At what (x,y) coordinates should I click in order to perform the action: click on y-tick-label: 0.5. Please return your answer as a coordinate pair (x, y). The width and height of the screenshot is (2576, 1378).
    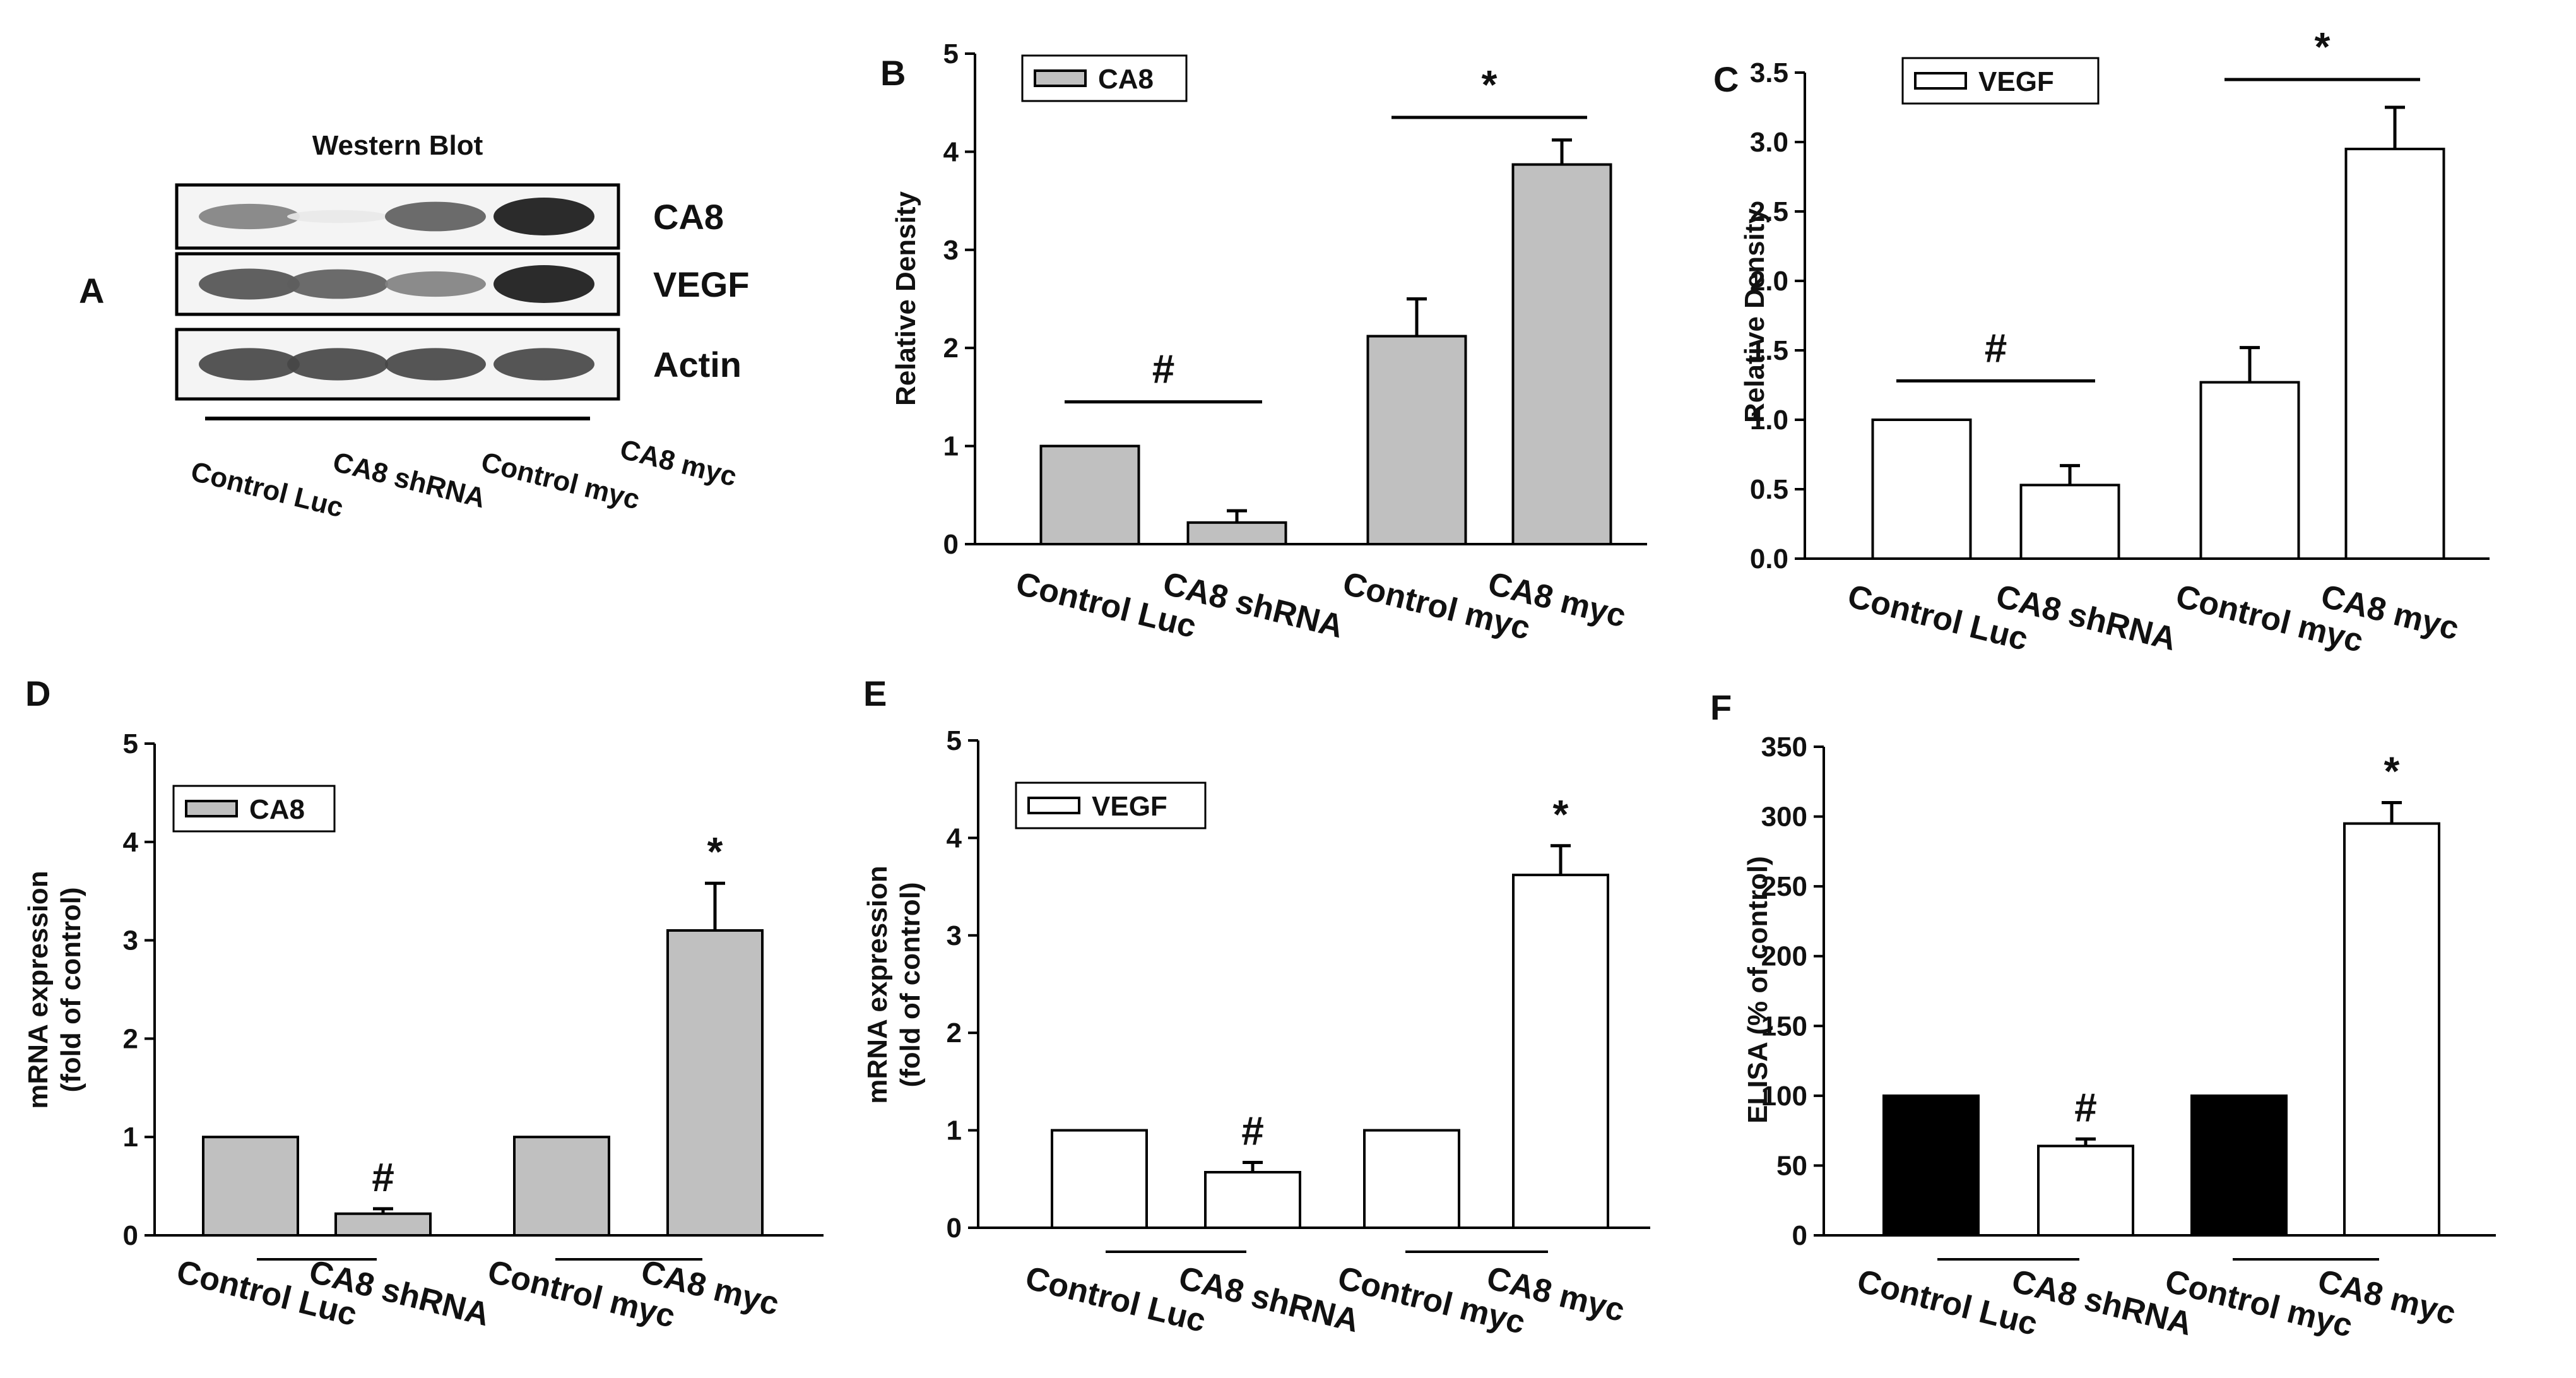
    Looking at the image, I should click on (1769, 489).